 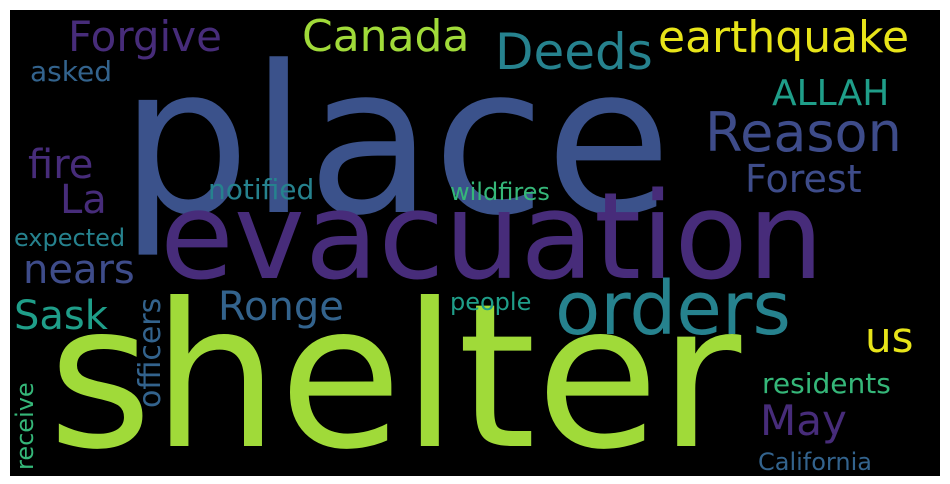 What do you see at coordinates (150, 352) in the screenshot?
I see `word-officers: officers` at bounding box center [150, 352].